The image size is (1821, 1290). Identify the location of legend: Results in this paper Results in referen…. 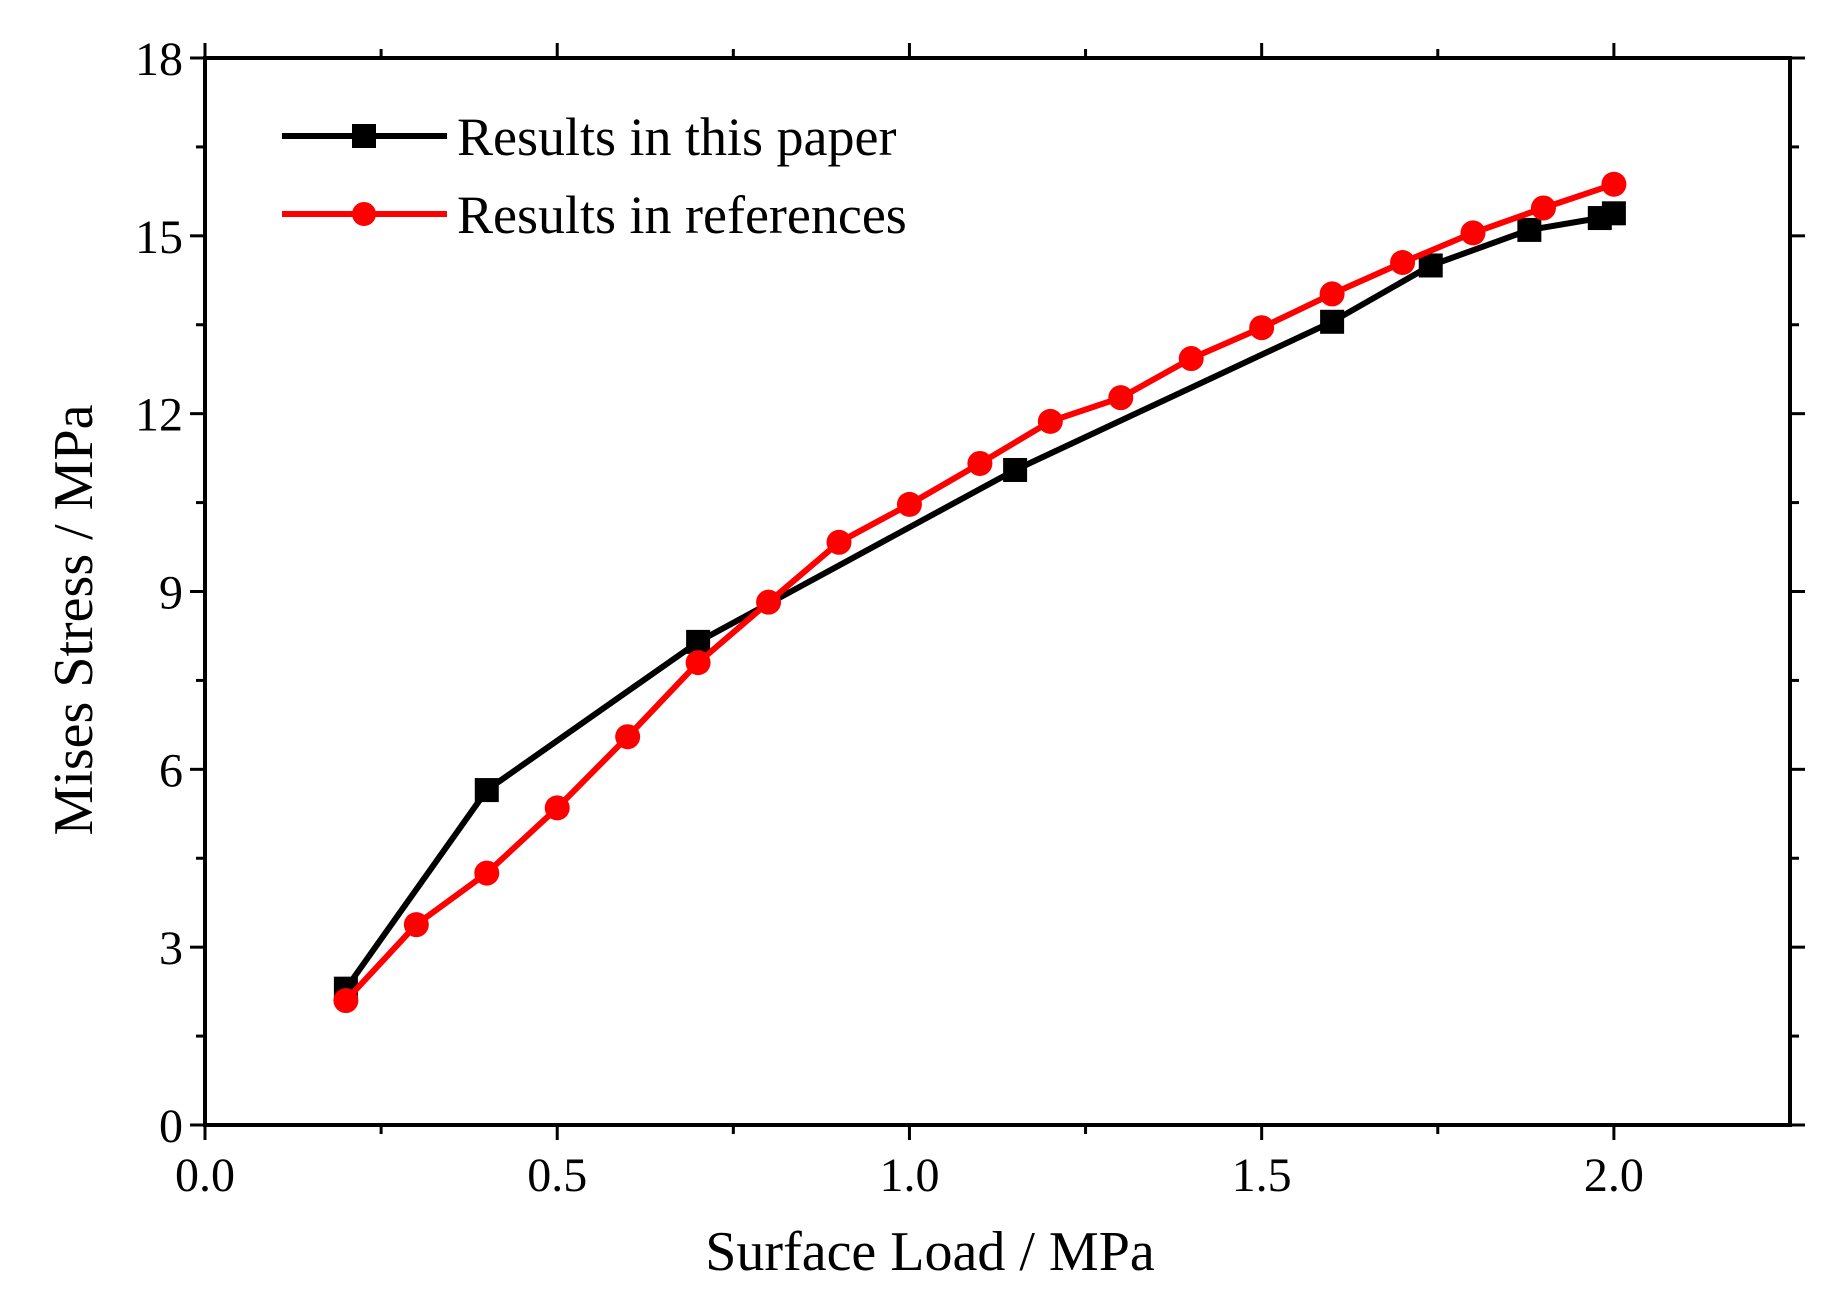
(594, 176).